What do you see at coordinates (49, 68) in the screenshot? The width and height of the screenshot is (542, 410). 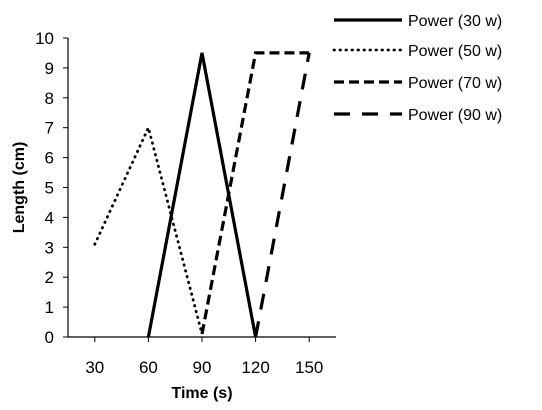 I see `y-tick-label: 9` at bounding box center [49, 68].